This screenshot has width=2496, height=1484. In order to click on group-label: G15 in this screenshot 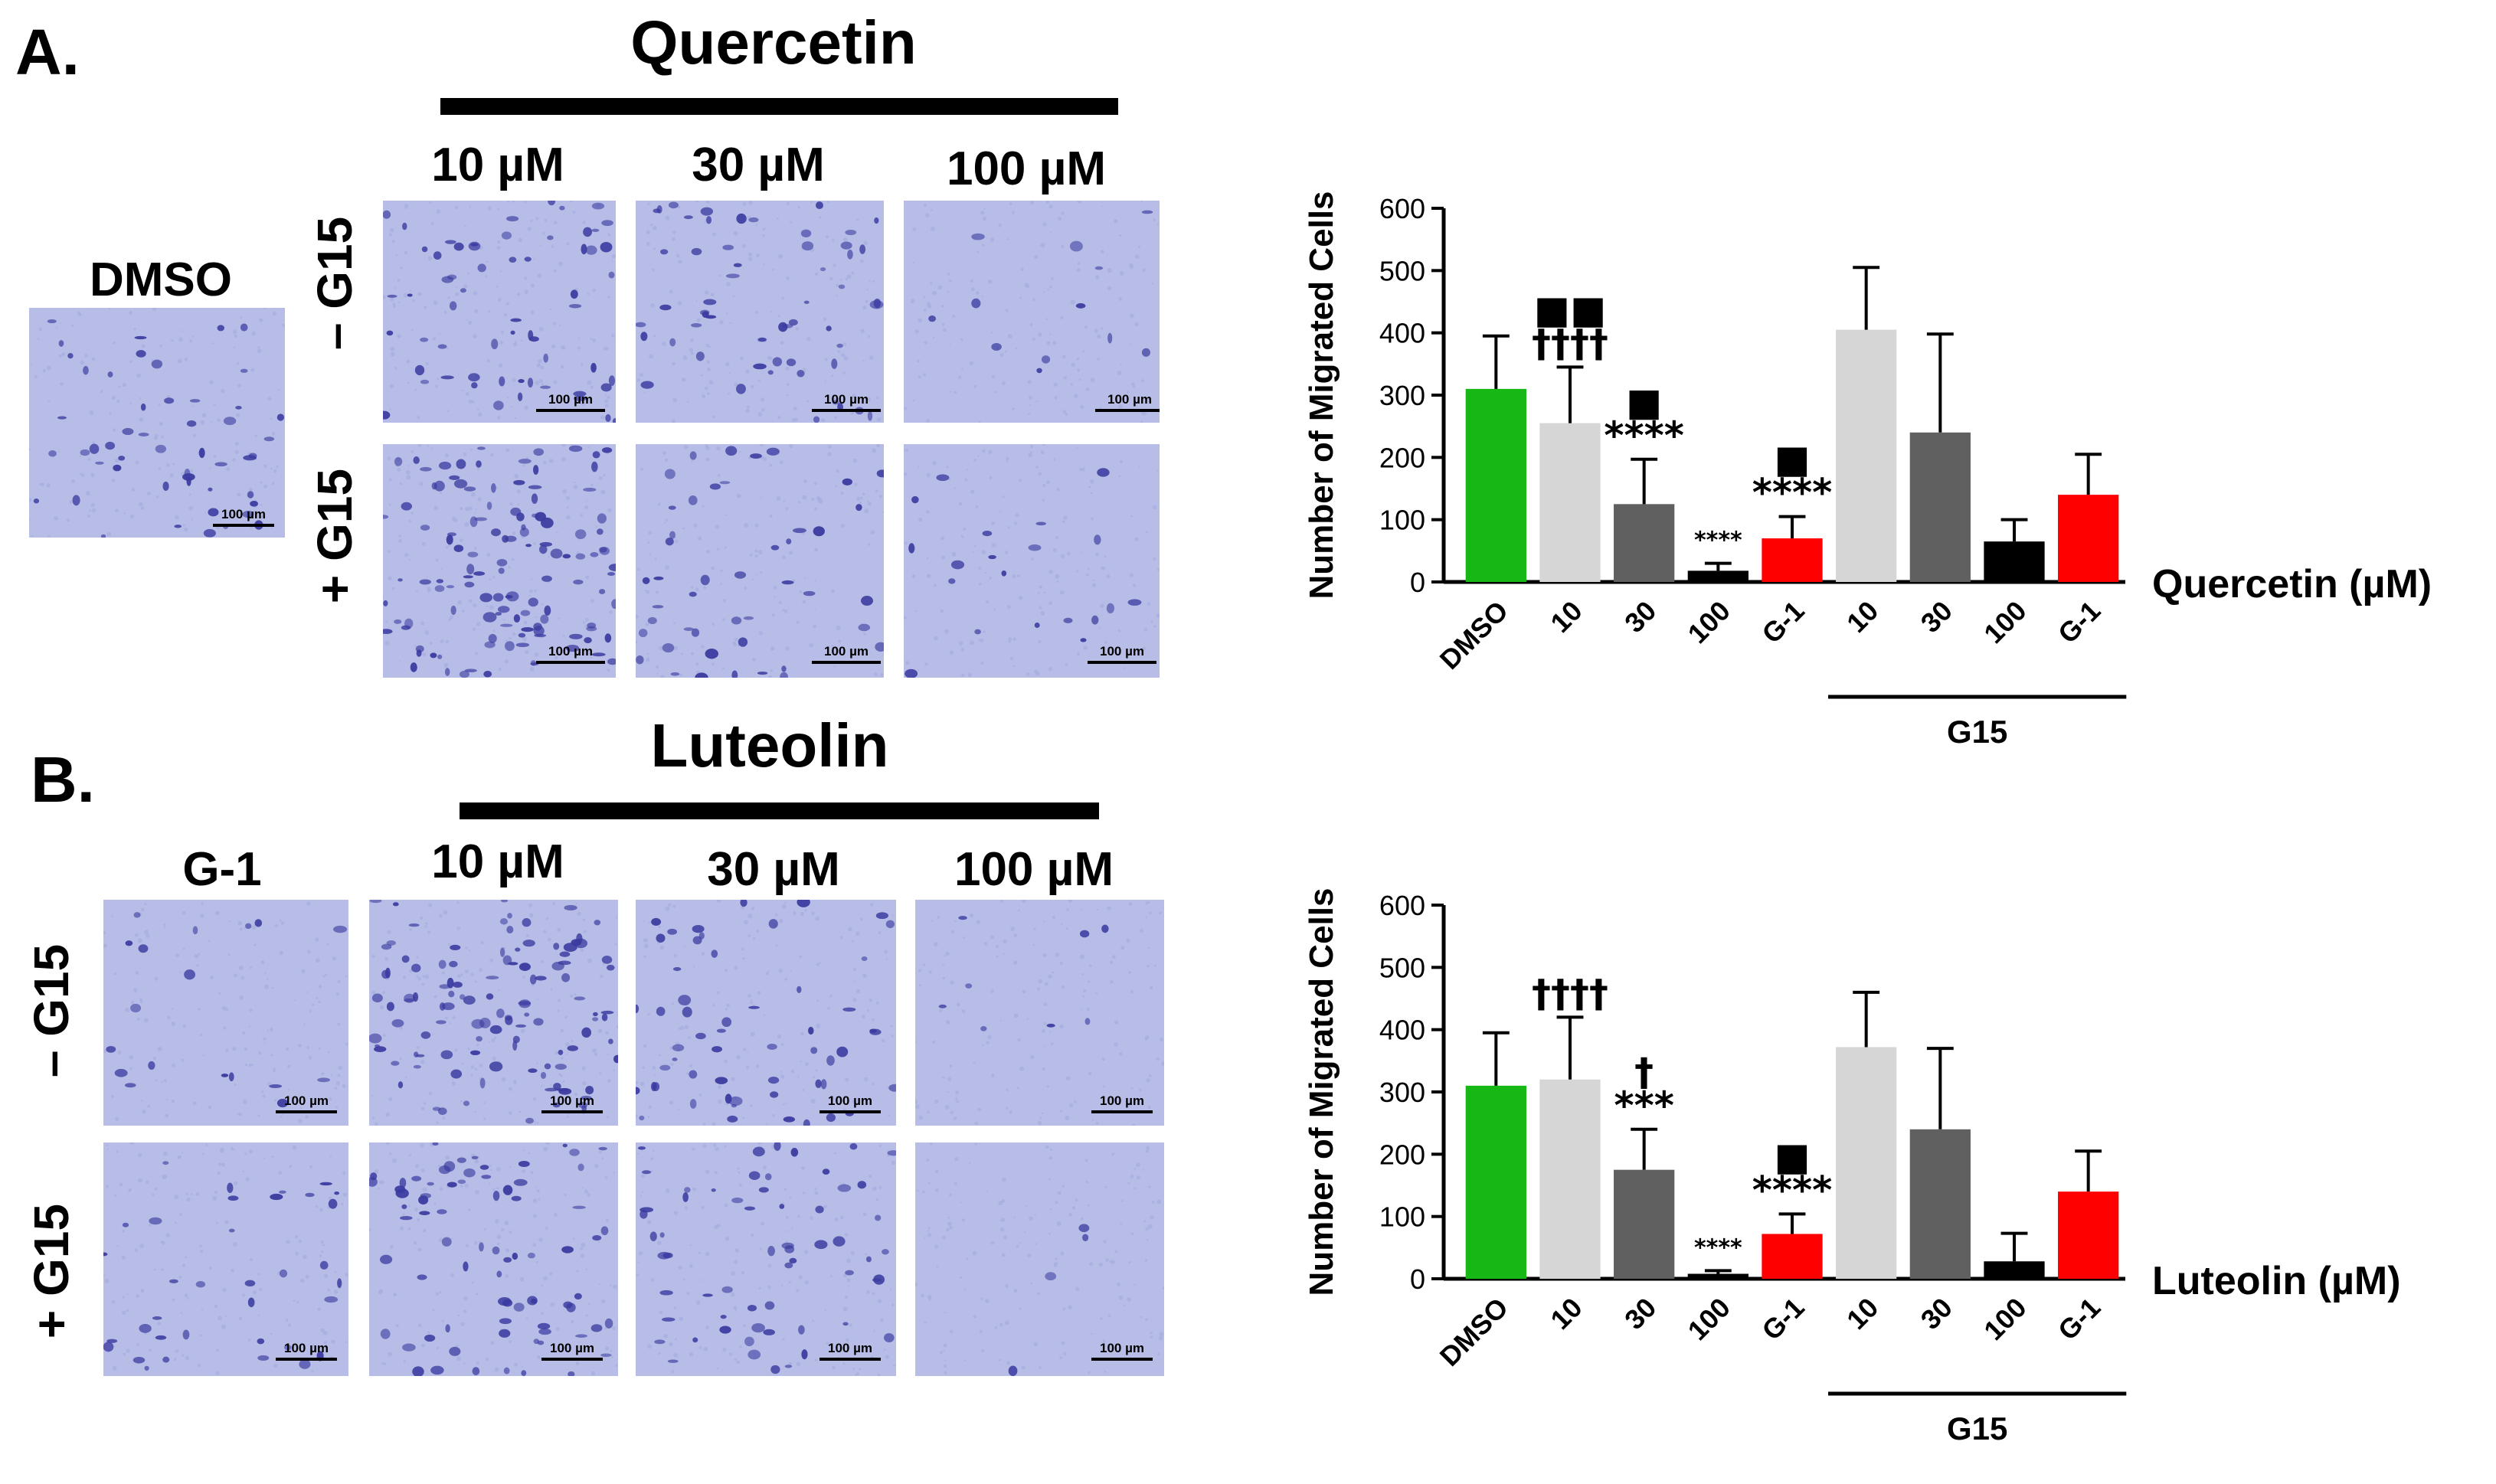, I will do `click(1977, 732)`.